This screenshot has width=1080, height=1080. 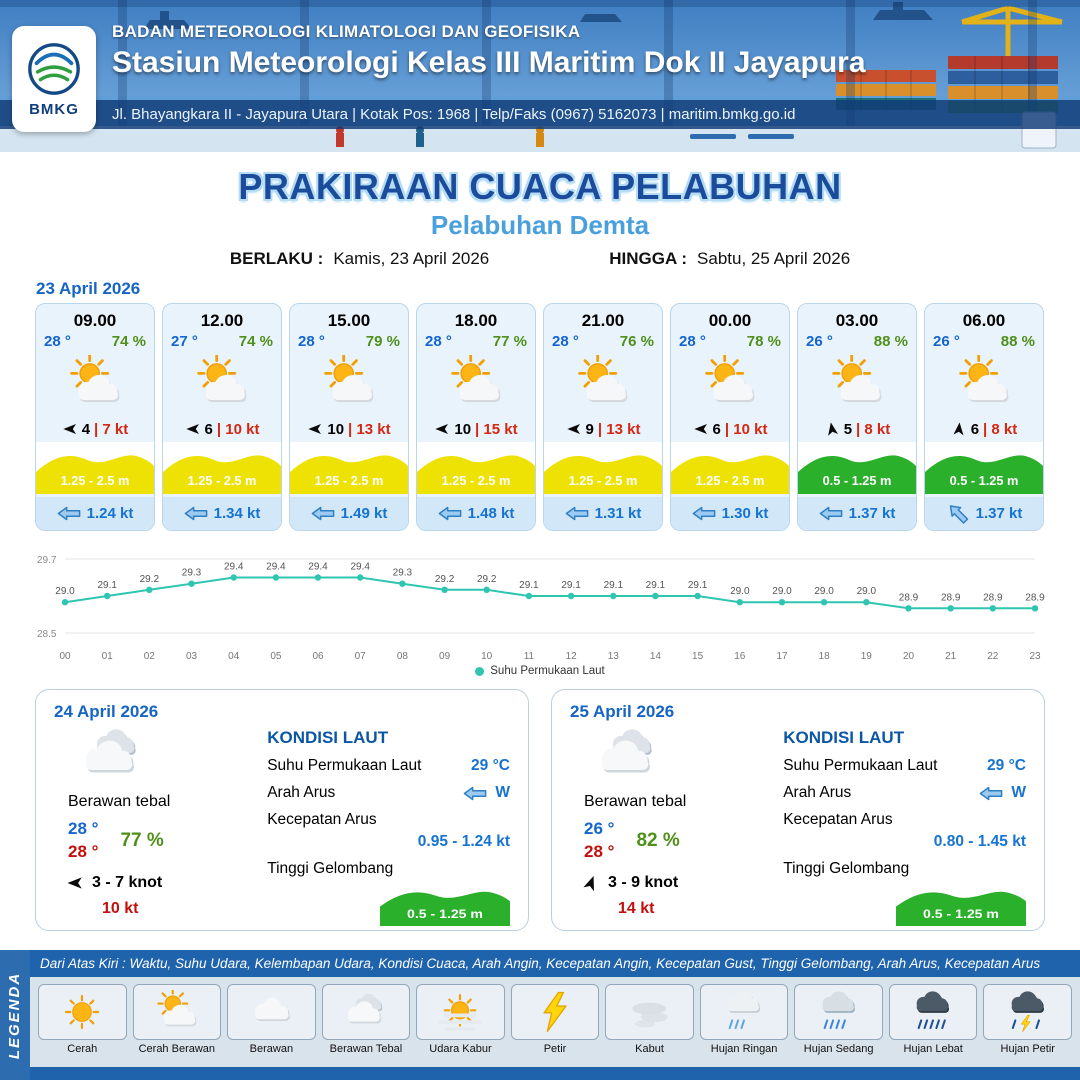 I want to click on svg-text: 02, so click(x=150, y=656).